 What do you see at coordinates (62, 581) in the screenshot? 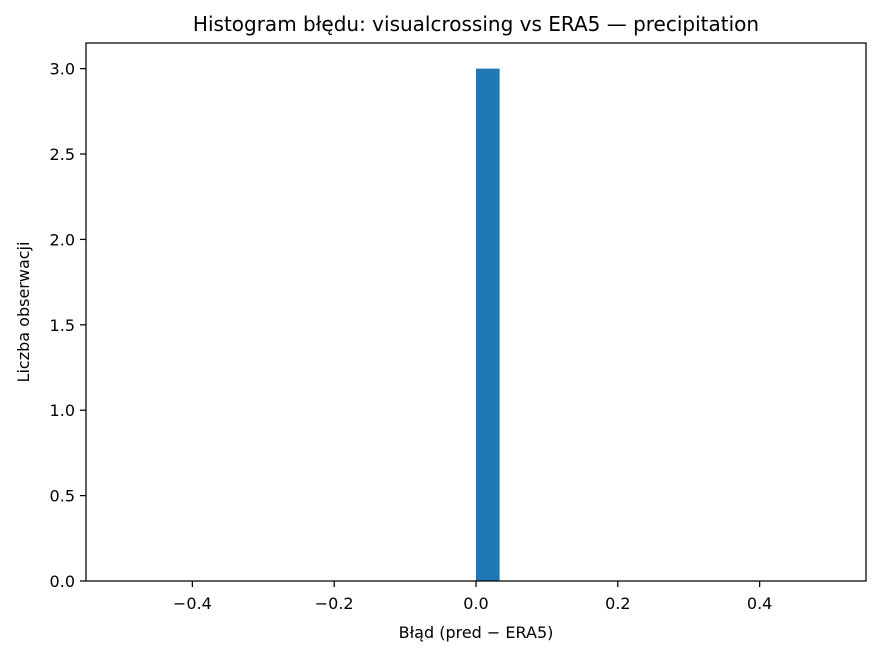
I see `y-tick-label: 0.0` at bounding box center [62, 581].